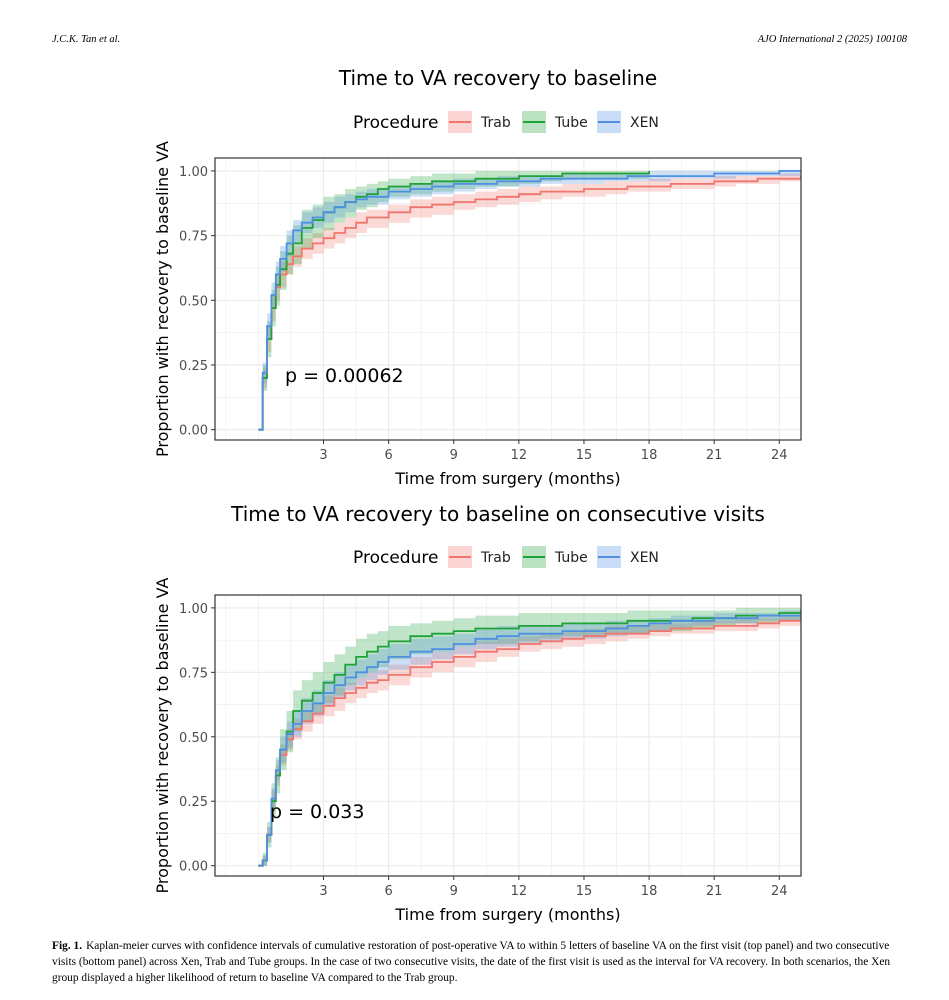 This screenshot has height=1000, width=949. Describe the element at coordinates (497, 78) in the screenshot. I see `chart-title: Time to VA recovery to baseline` at that location.